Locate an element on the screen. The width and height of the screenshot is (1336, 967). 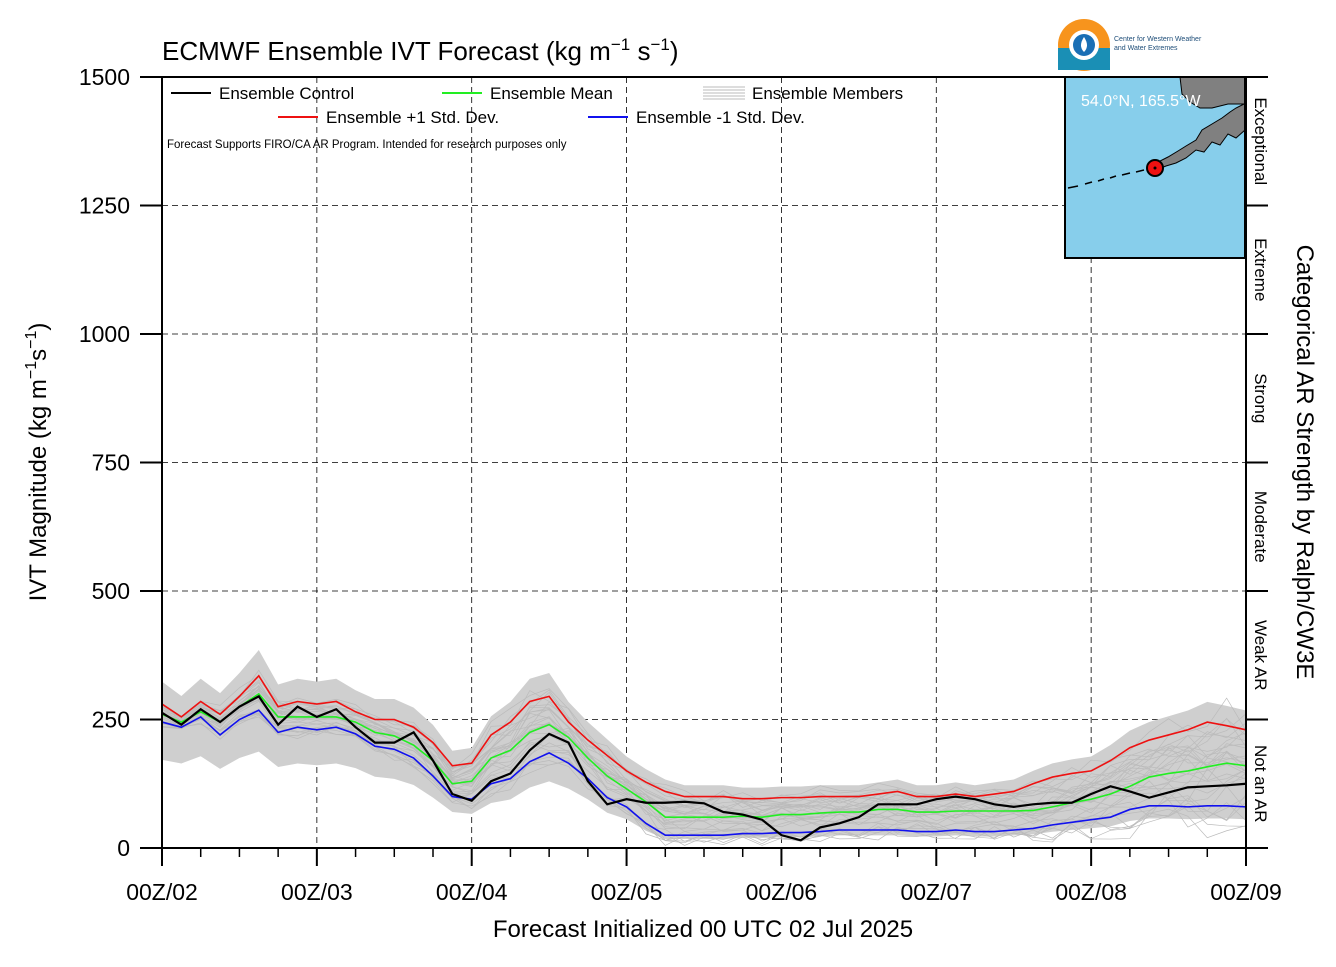
x-tick-label: 00Z/08 is located at coordinates (1091, 892).